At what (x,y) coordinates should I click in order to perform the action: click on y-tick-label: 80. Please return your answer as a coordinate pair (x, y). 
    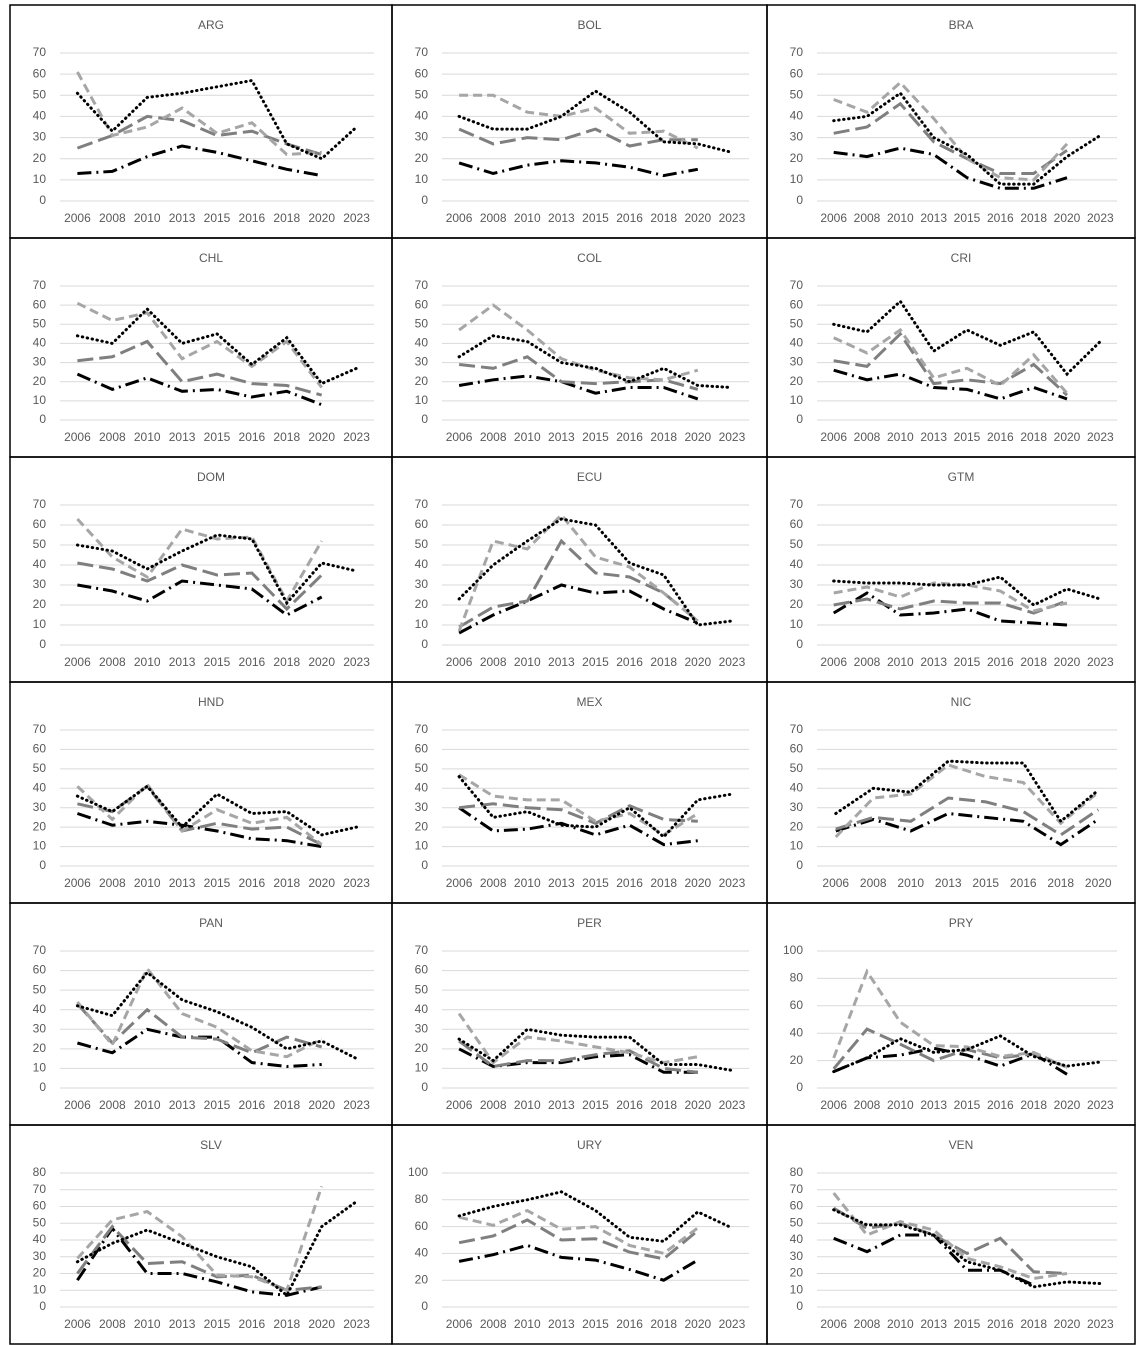
    Looking at the image, I should click on (797, 978).